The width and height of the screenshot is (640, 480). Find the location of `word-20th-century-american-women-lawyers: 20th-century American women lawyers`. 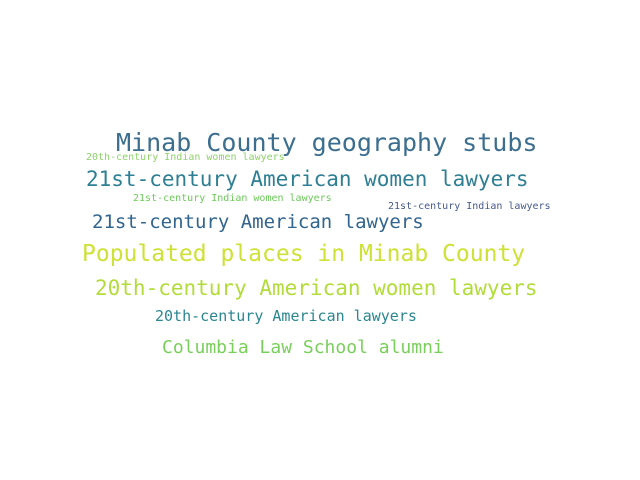

word-20th-century-american-women-lawyers: 20th-century American women lawyers is located at coordinates (316, 288).